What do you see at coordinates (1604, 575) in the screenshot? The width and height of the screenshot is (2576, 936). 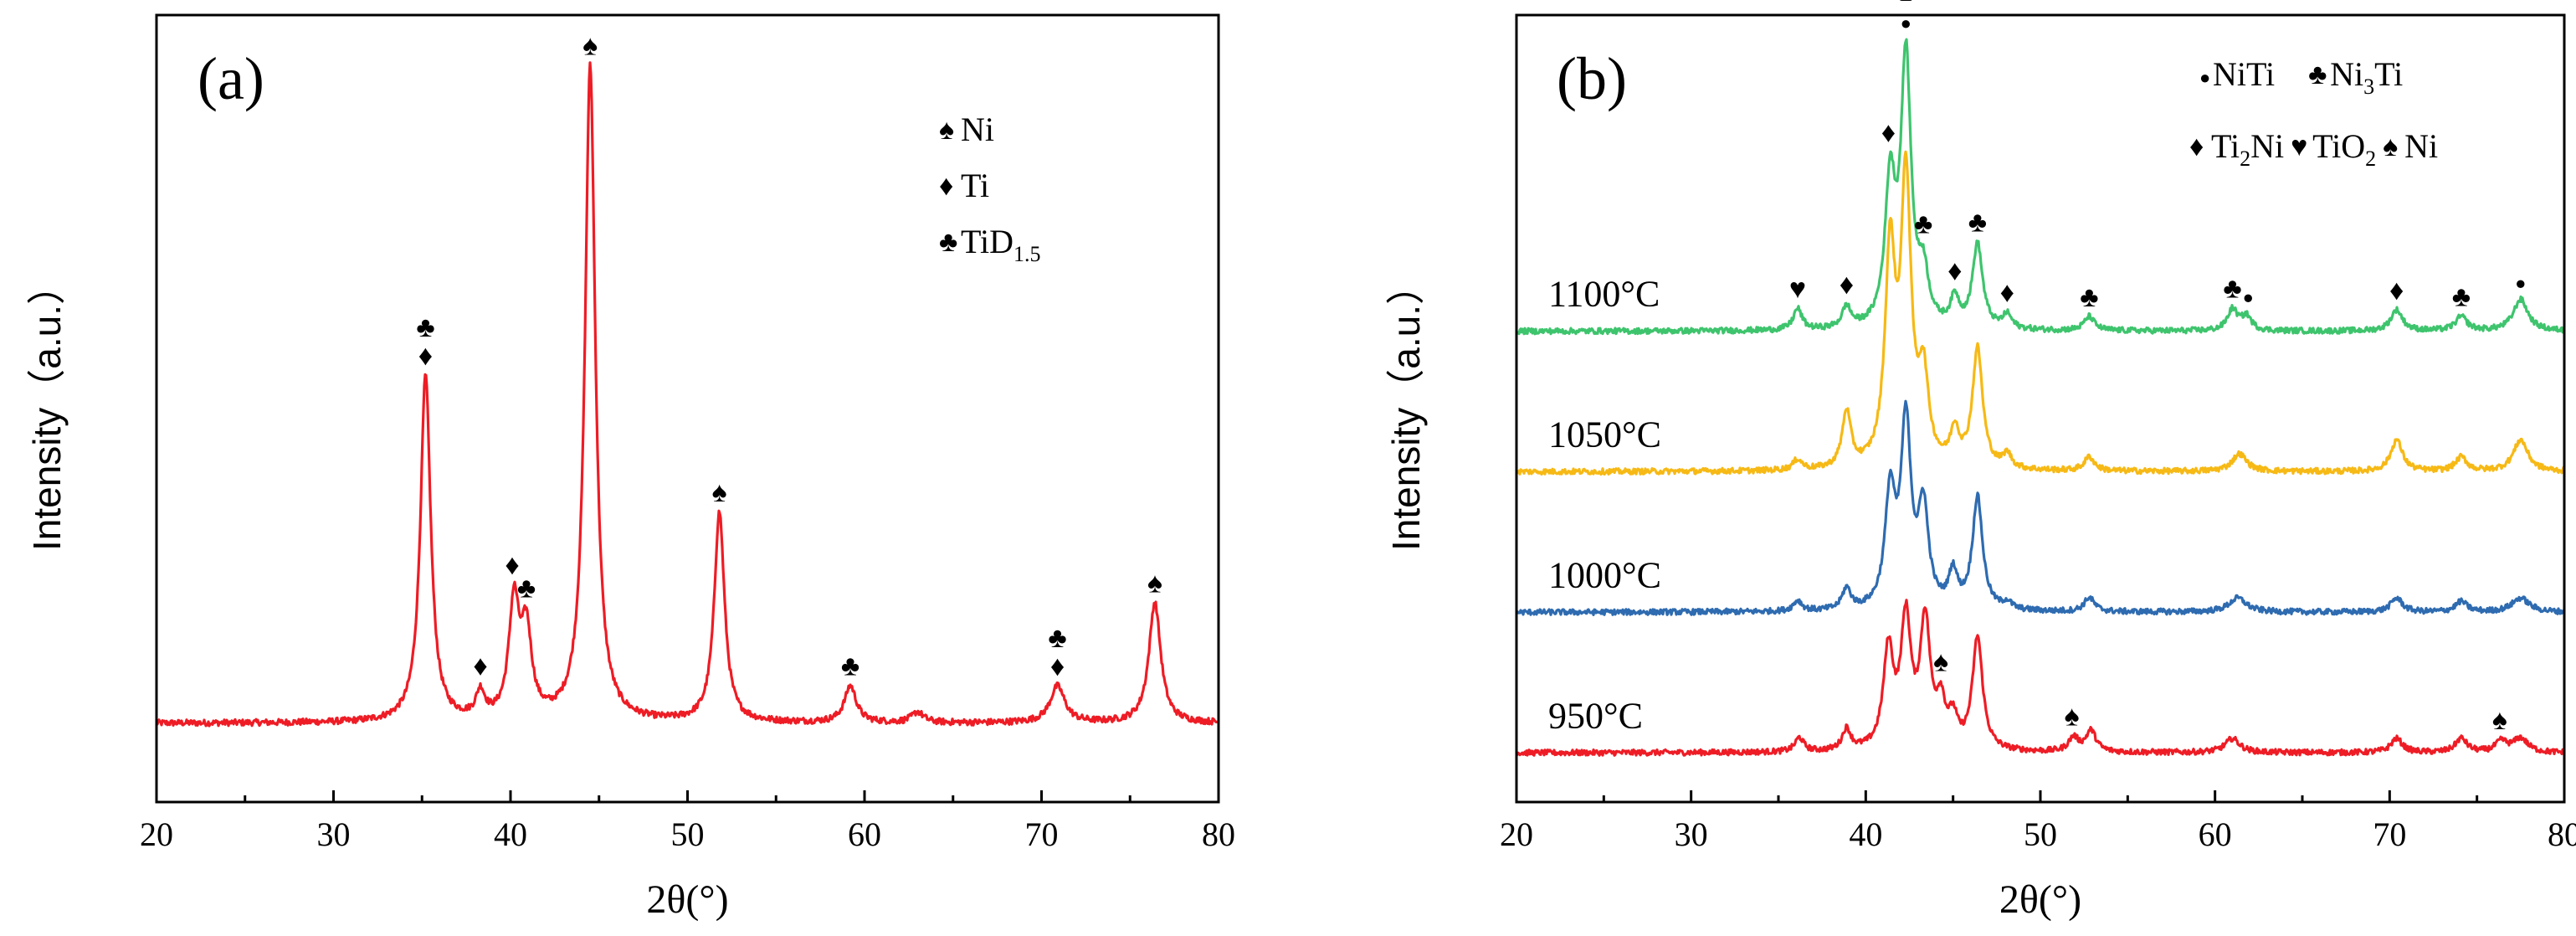 I see `series-label: 1000°C` at bounding box center [1604, 575].